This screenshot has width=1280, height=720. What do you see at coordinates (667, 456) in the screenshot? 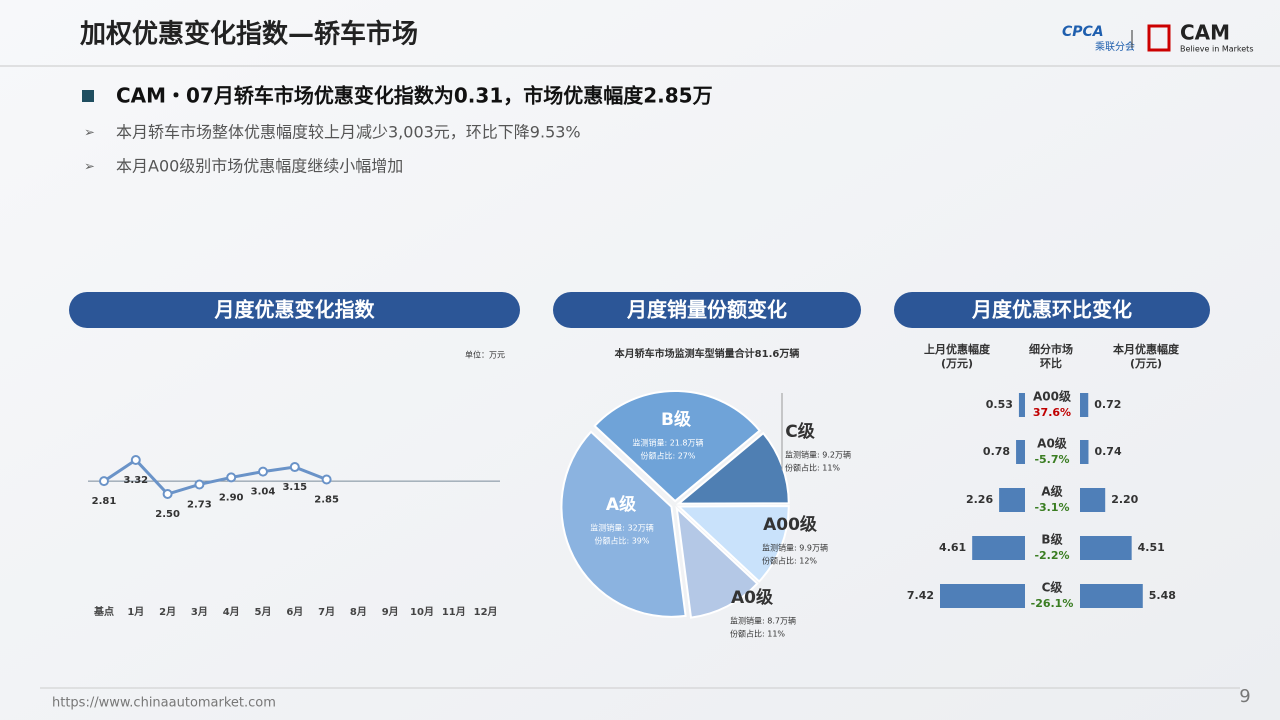
I see `slice-share: 份额占比: 27%` at bounding box center [667, 456].